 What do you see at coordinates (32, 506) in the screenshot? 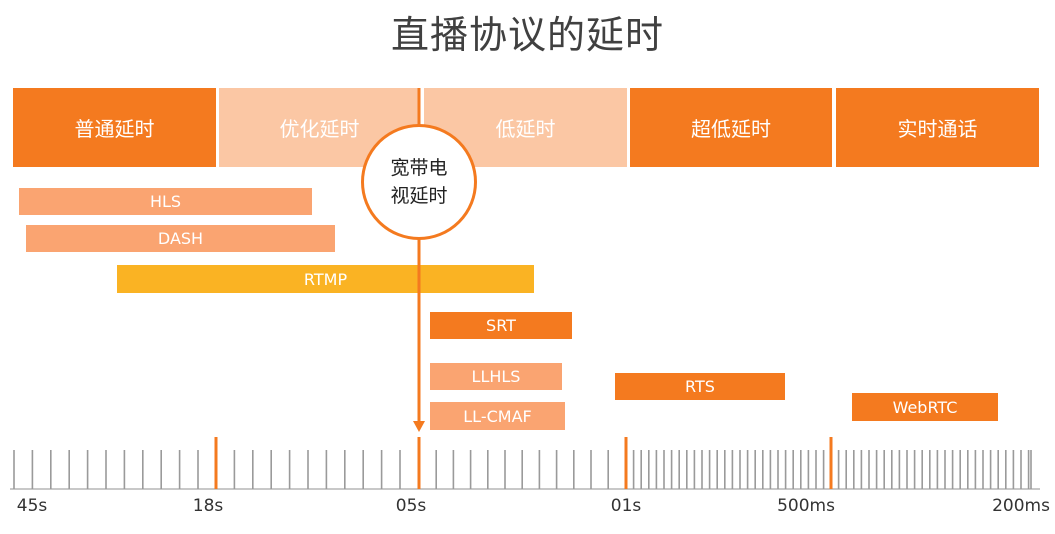
I see `tick-label-45s: 45s` at bounding box center [32, 506].